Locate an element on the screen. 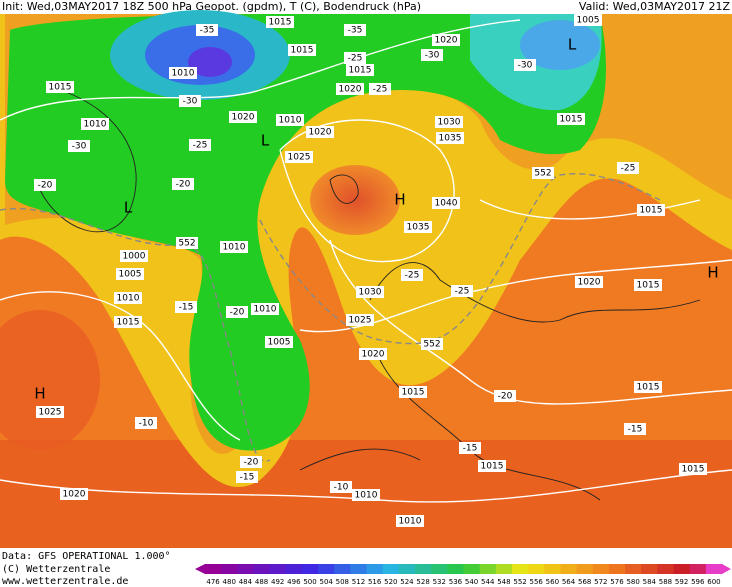 This screenshot has height=587, width=732. contour-label: -10 is located at coordinates (146, 424).